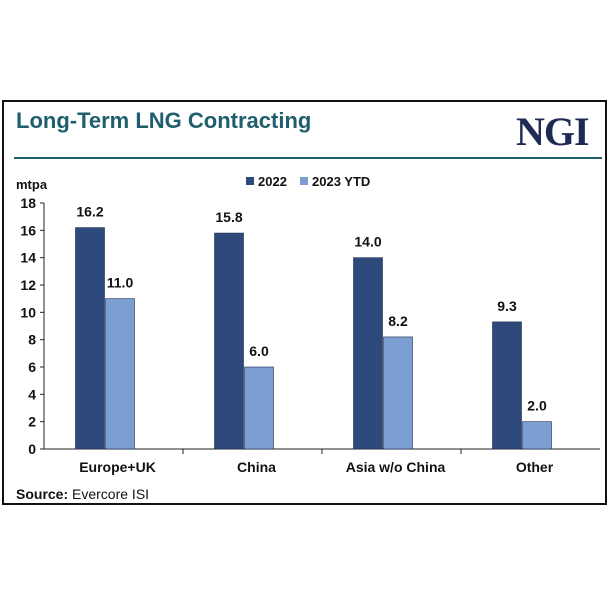 Image resolution: width=612 pixels, height=612 pixels. What do you see at coordinates (28, 230) in the screenshot?
I see `y-tick-label: 16` at bounding box center [28, 230].